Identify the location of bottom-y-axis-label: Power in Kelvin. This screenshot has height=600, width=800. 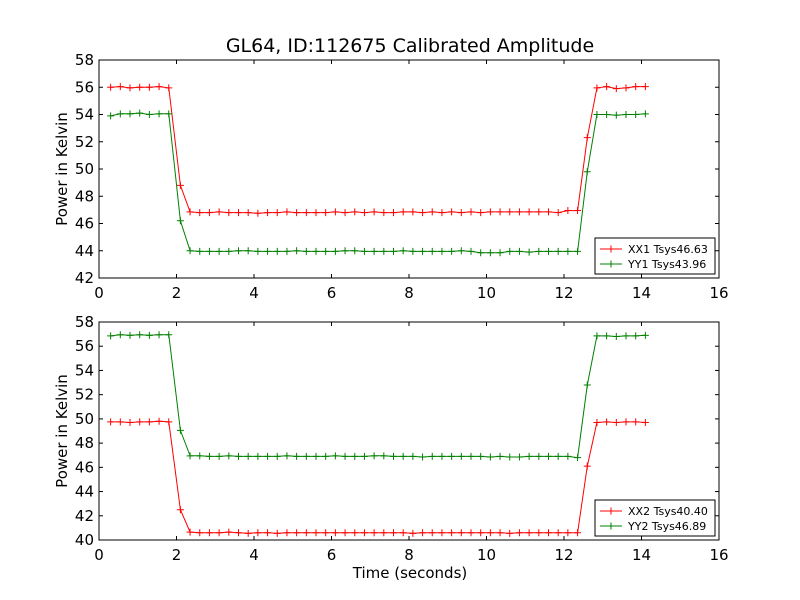
(62, 431).